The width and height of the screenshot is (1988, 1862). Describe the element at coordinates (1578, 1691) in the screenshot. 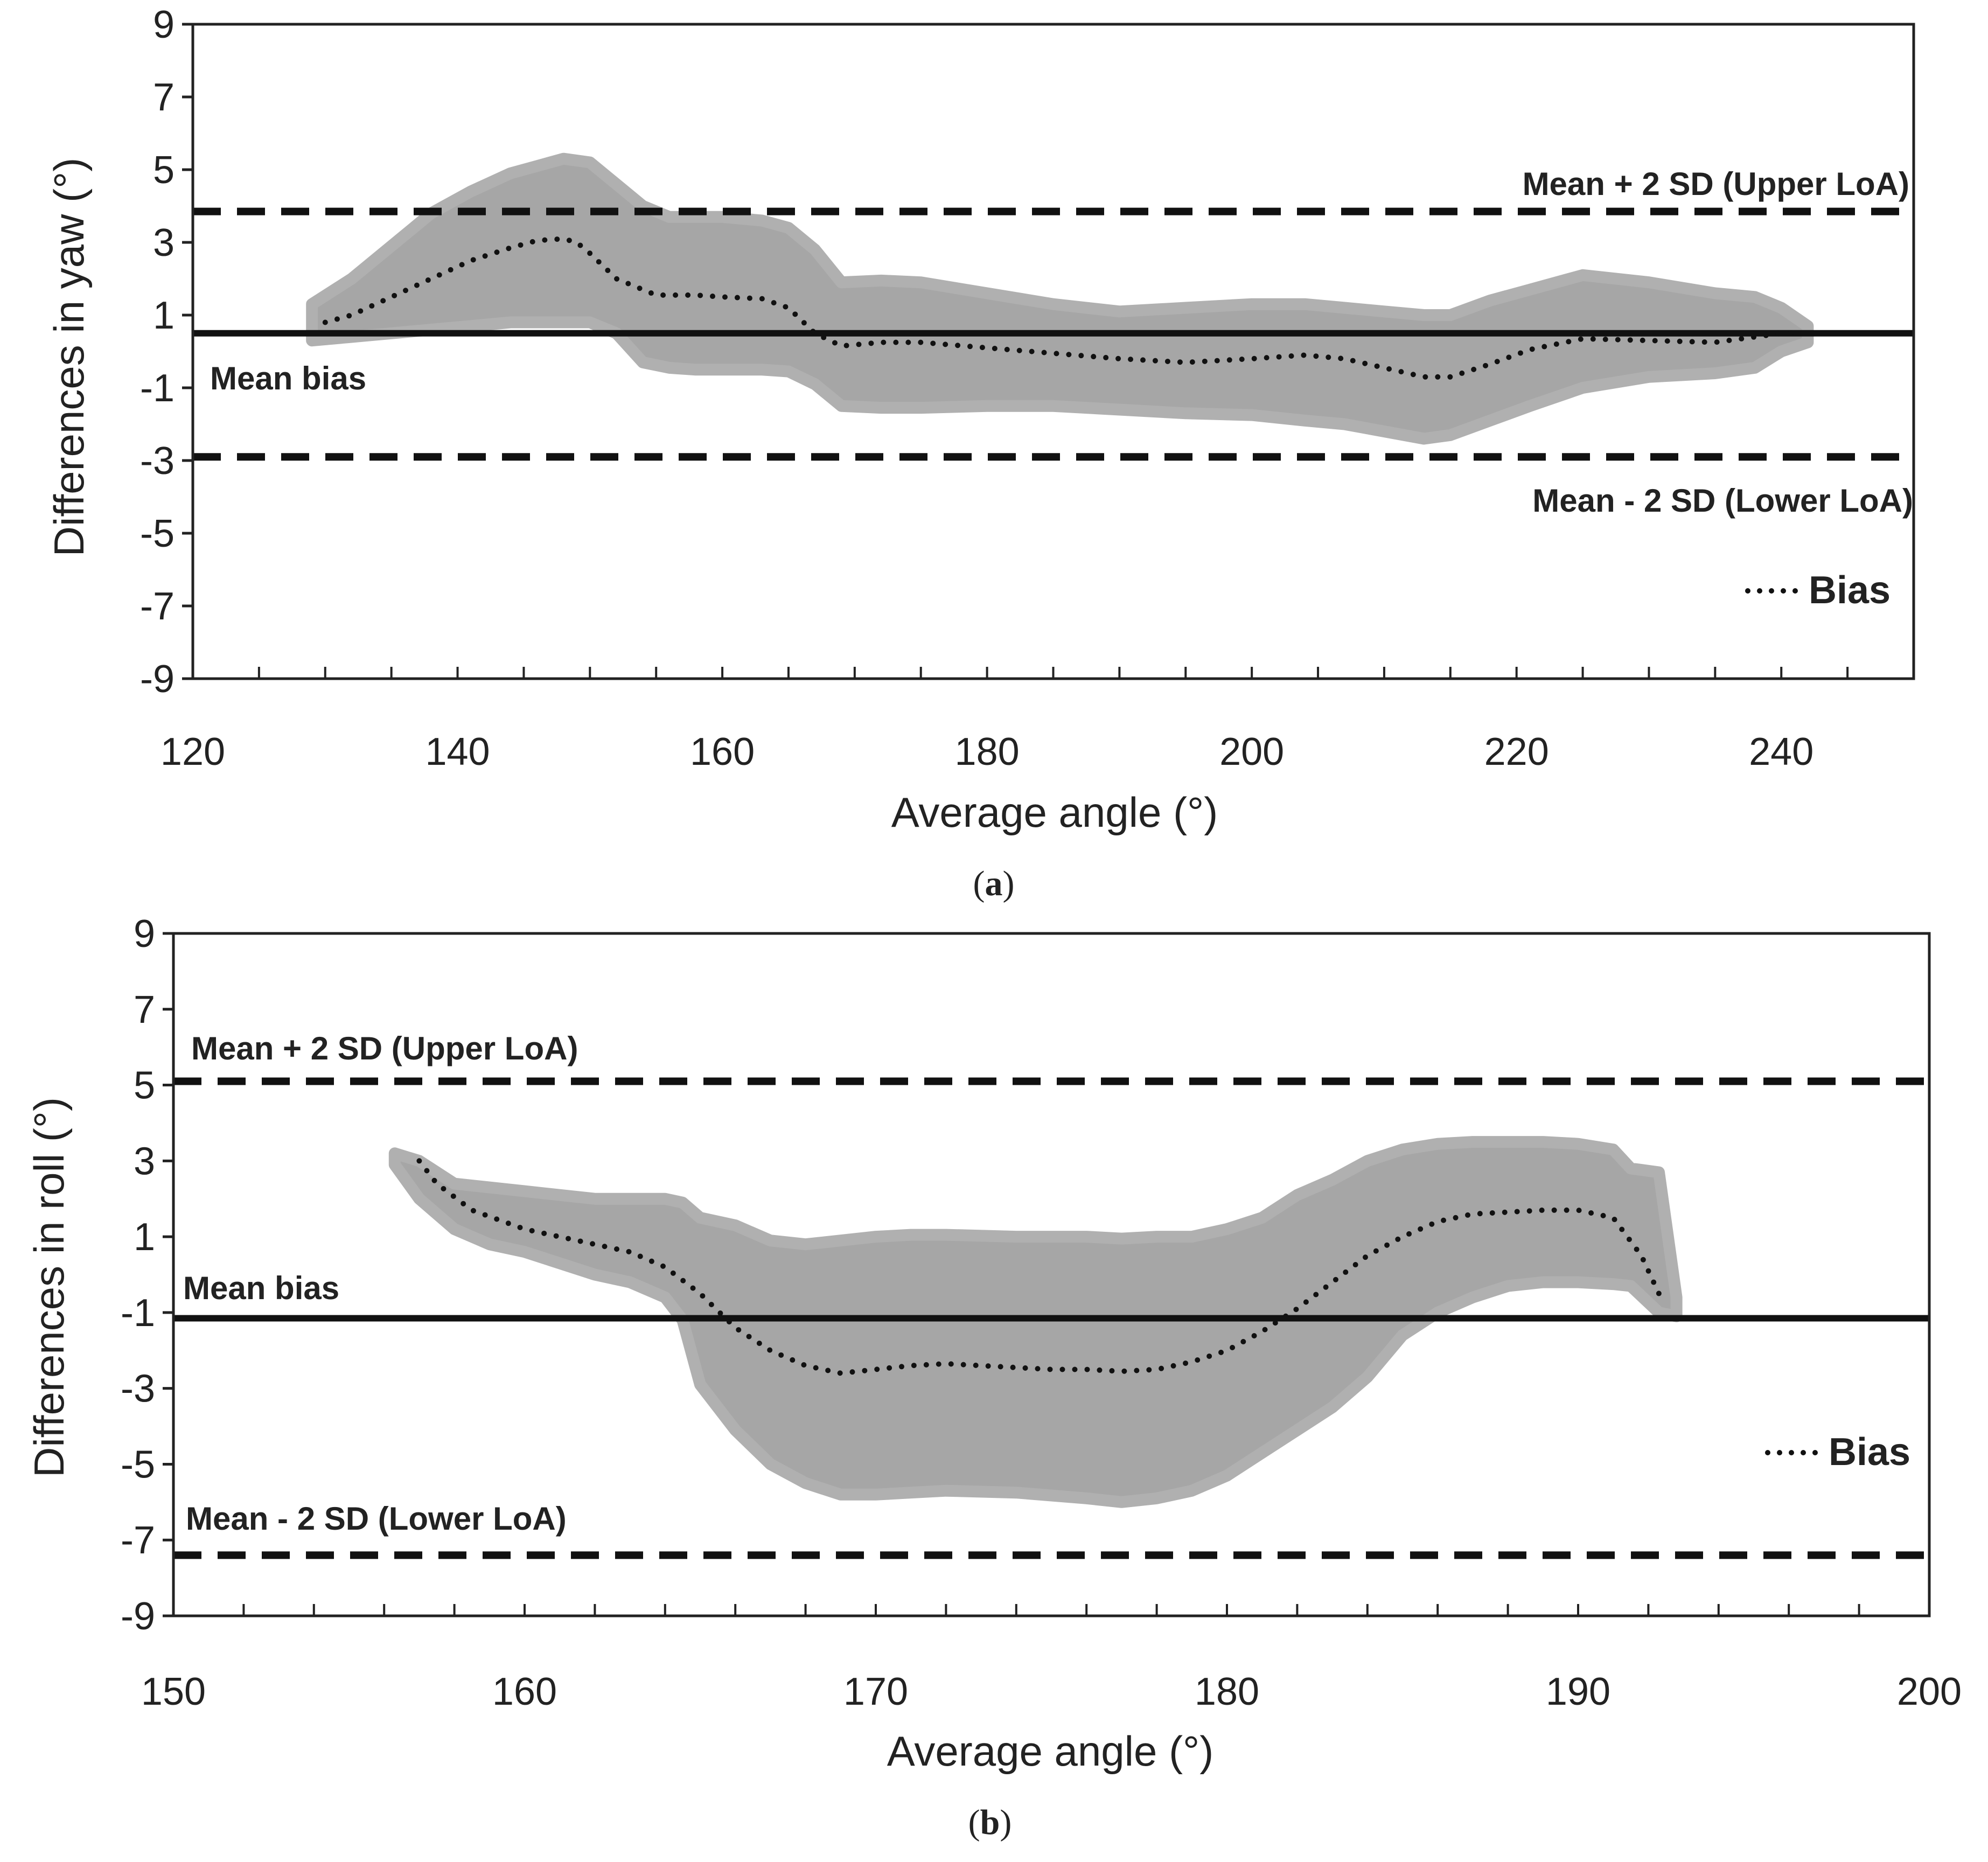

I see `x-tick-label: 190` at that location.